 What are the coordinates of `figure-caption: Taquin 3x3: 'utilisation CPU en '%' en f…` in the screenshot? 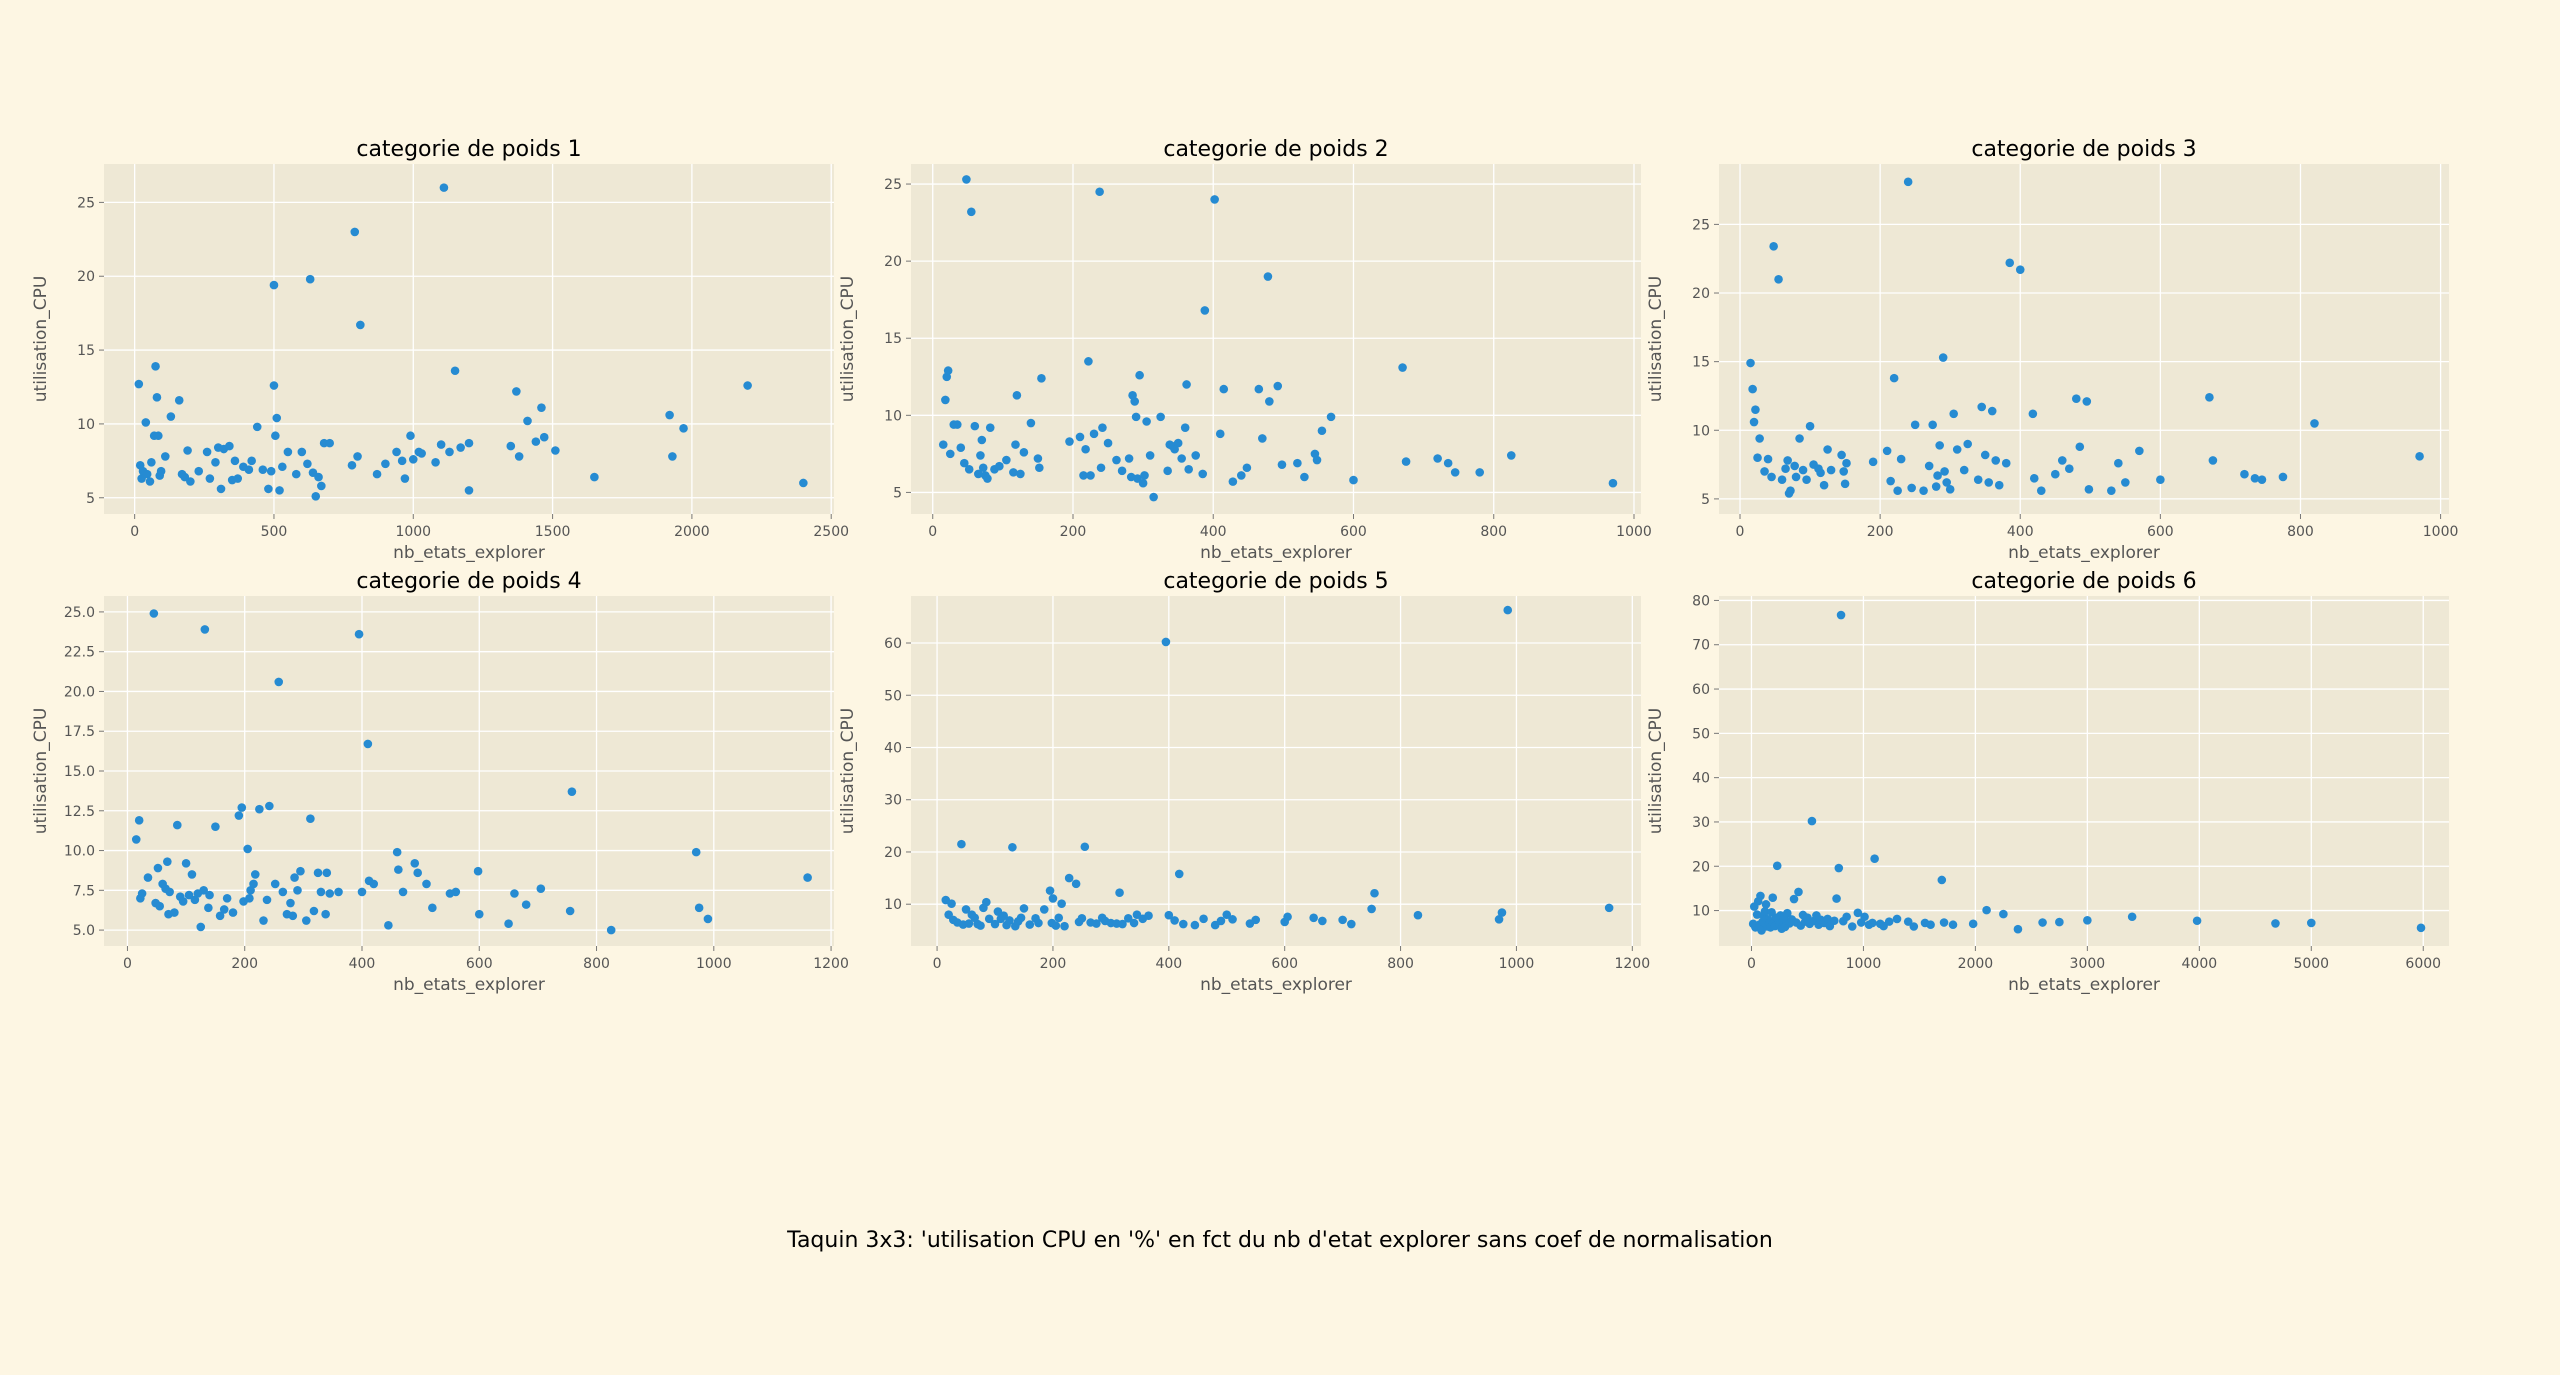 It's located at (1280, 1240).